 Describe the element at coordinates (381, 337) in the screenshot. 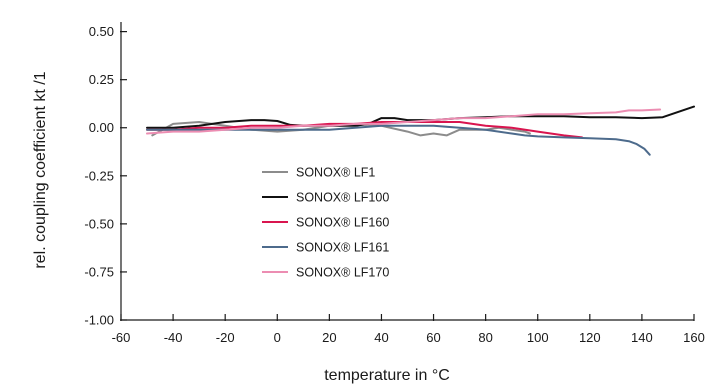

I see `x-tick-label: 40` at that location.